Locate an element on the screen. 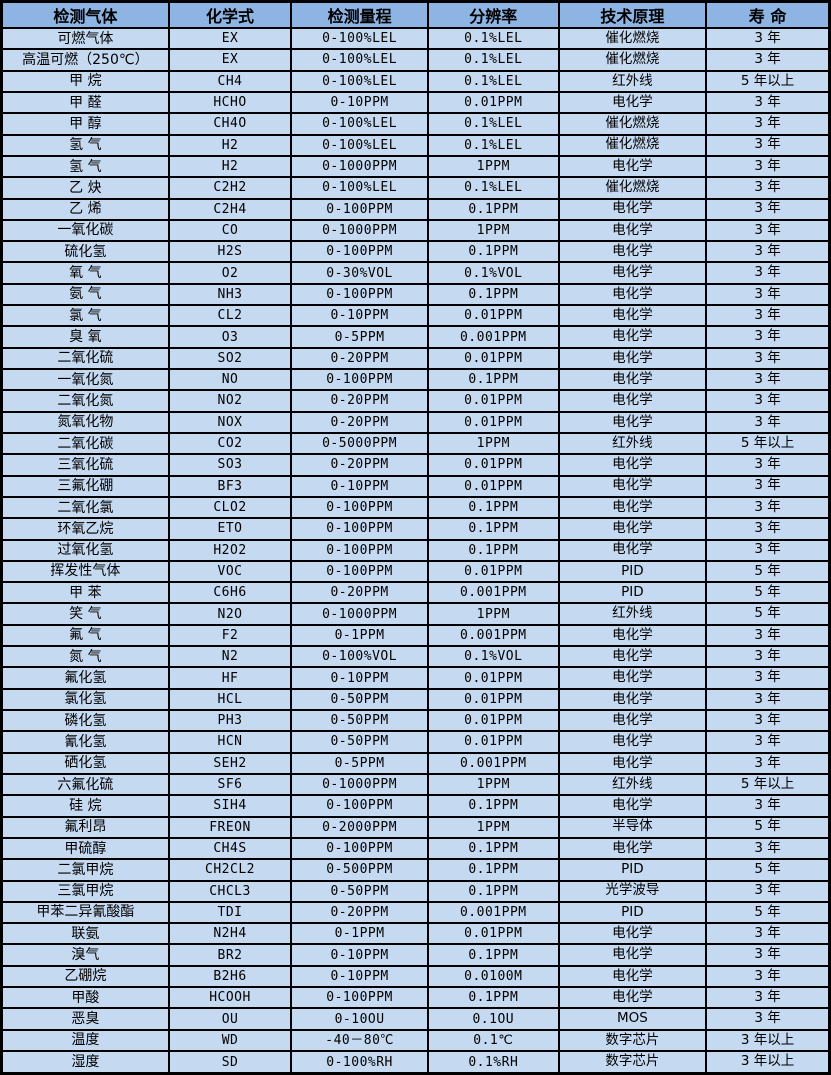  cell-gas: 三氧化硫 is located at coordinates (85, 465).